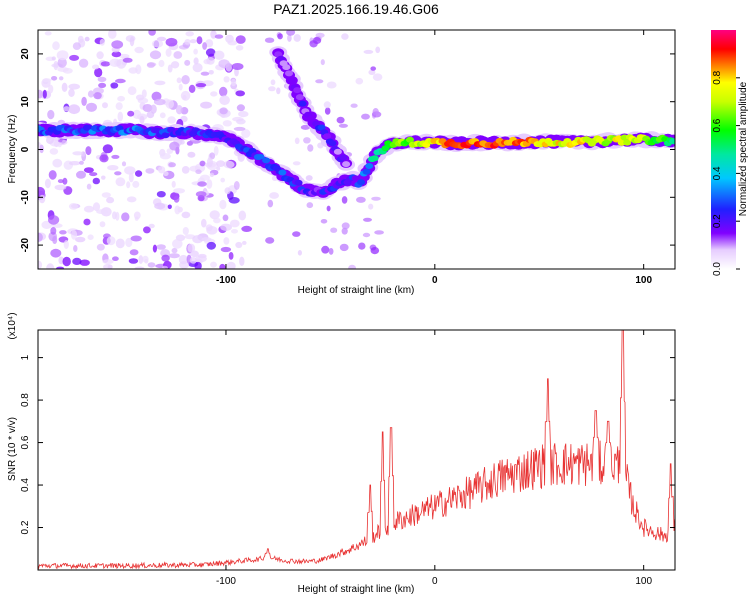 This screenshot has height=600, width=750. What do you see at coordinates (643, 280) in the screenshot?
I see `spectrogram-xtick-label: 100` at bounding box center [643, 280].